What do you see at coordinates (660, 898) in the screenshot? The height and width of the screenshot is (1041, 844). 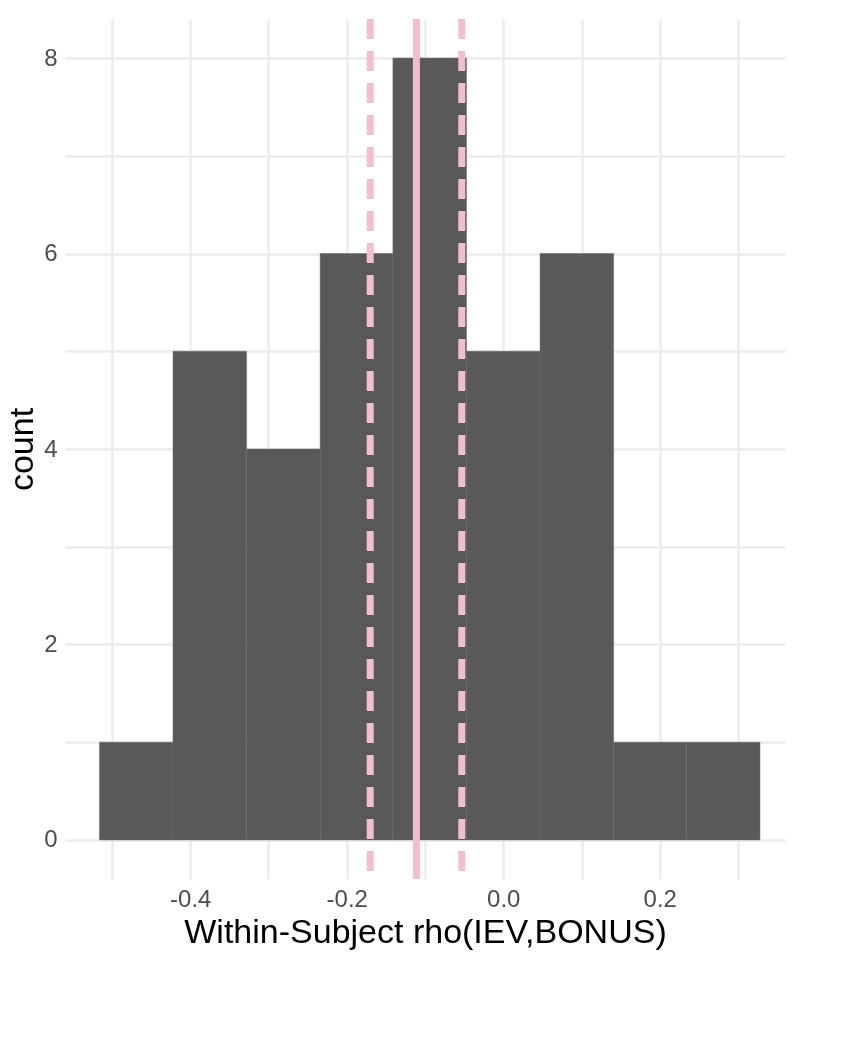 I see `x-tick-label: 0.2` at bounding box center [660, 898].